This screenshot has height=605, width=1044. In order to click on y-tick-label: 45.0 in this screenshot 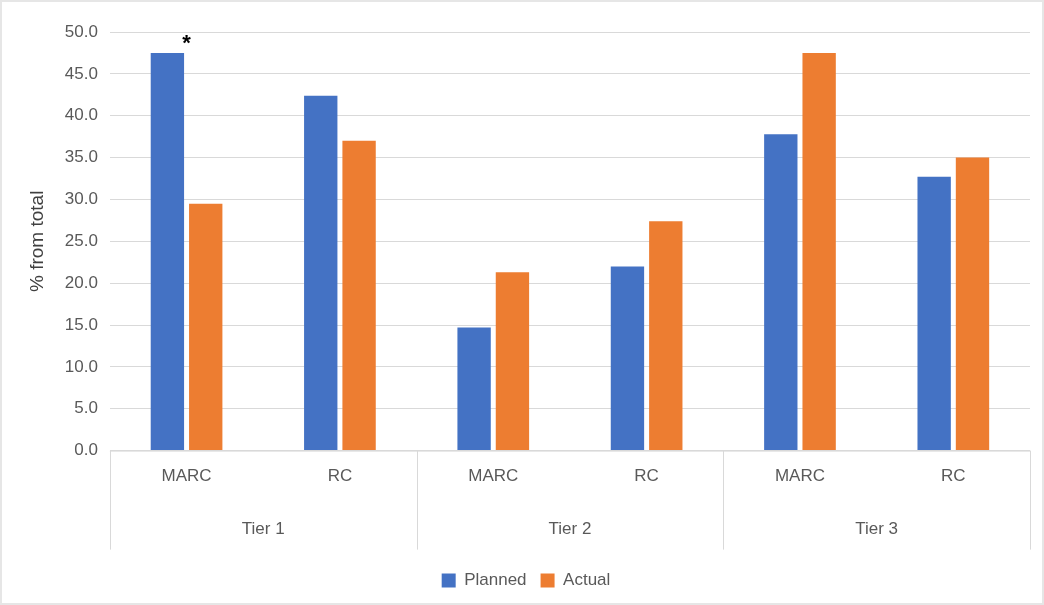, I will do `click(81, 73)`.